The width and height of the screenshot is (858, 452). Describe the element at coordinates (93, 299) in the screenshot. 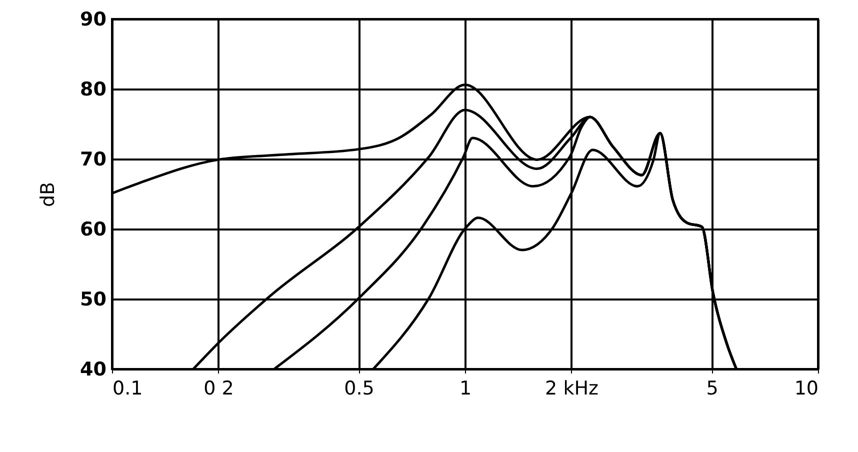

I see `y-tick-label: 50` at that location.